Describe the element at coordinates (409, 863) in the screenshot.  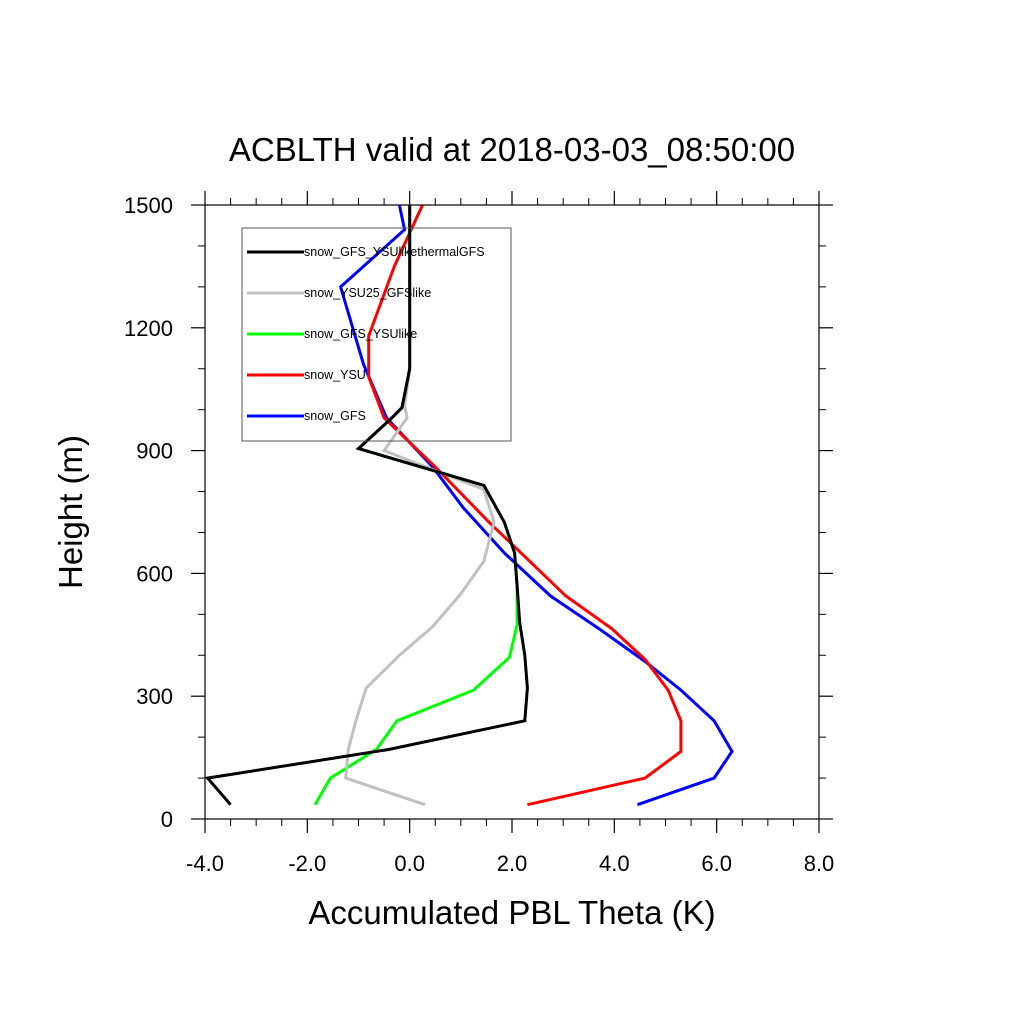
I see `x-tick-label: 0.0` at that location.